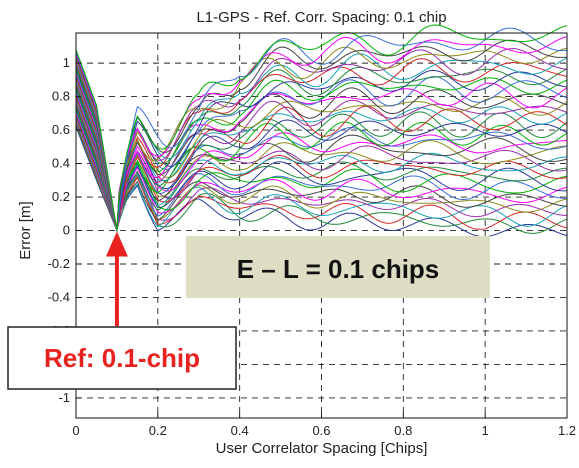 The width and height of the screenshot is (579, 468). What do you see at coordinates (66, 62) in the screenshot?
I see `y-tick-label: 1` at bounding box center [66, 62].